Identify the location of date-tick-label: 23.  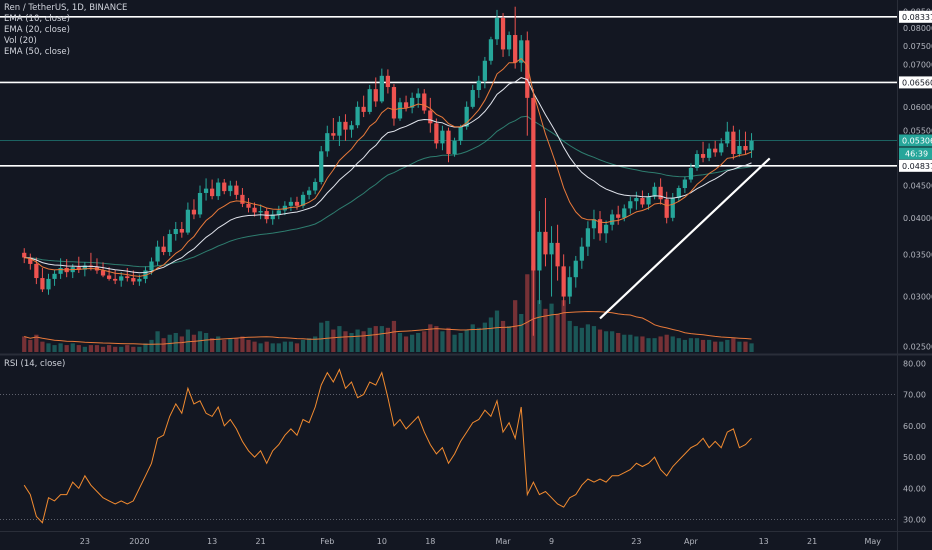
(636, 541).